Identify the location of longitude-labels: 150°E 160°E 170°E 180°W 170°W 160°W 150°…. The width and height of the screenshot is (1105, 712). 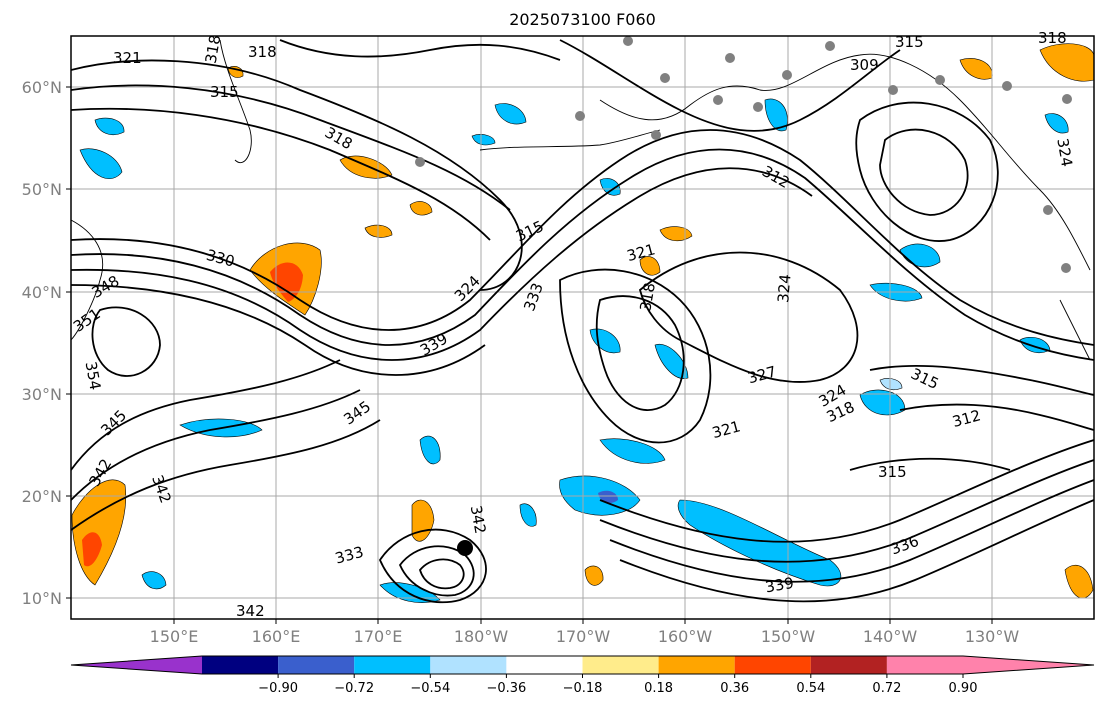
(585, 636).